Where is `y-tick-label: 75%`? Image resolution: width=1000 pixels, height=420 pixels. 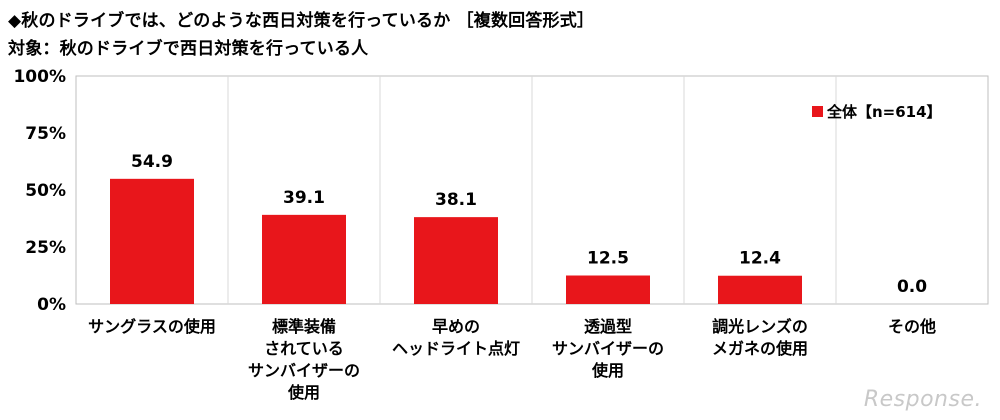
y-tick-label: 75% is located at coordinates (45, 134).